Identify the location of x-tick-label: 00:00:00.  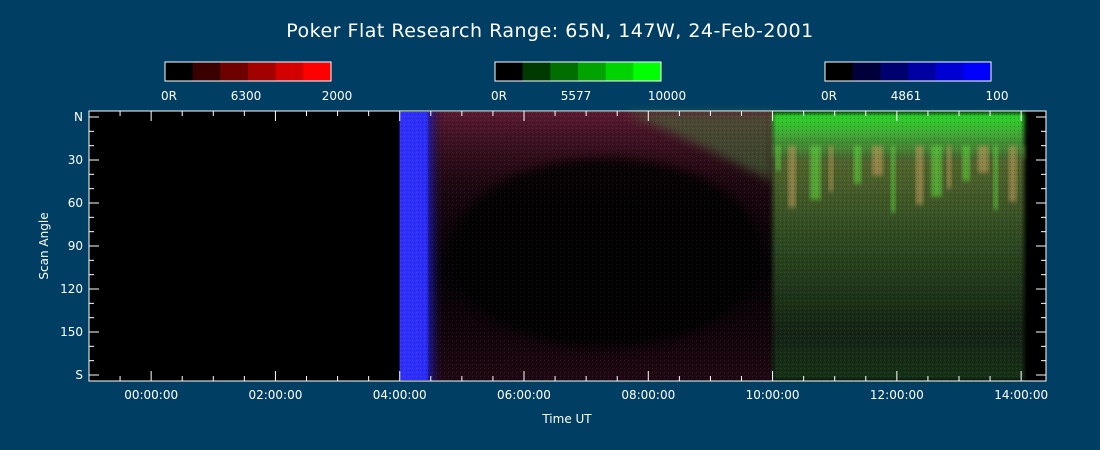
(151, 395).